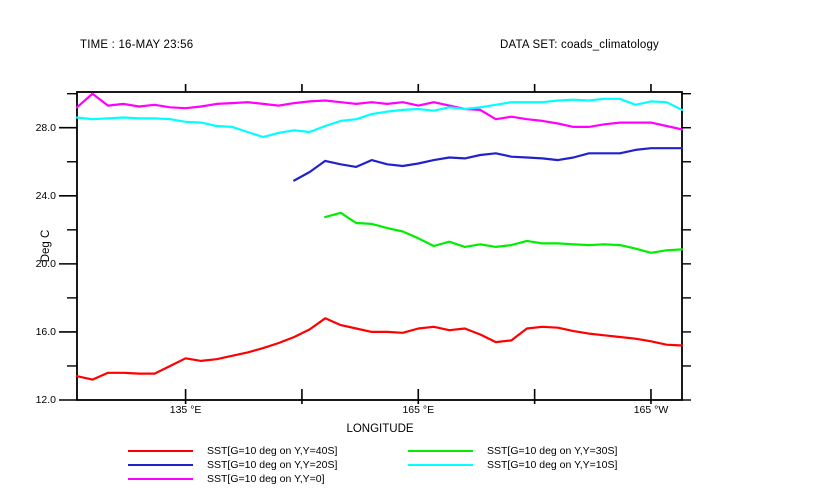 This screenshot has height=498, width=830. I want to click on x-axis-title: LONGITUDE, so click(380, 429).